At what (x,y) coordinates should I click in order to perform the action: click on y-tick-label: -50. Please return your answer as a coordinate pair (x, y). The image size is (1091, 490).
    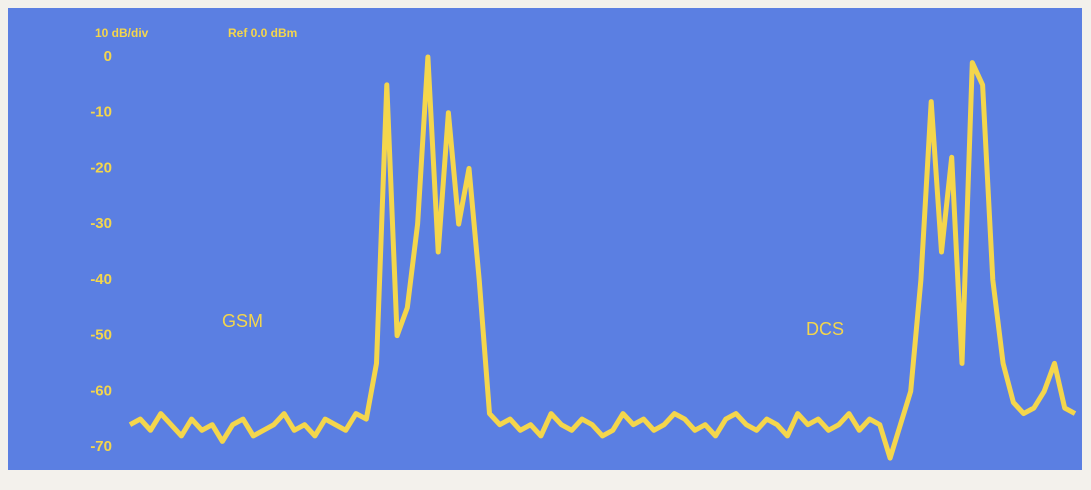
    Looking at the image, I should click on (101, 335).